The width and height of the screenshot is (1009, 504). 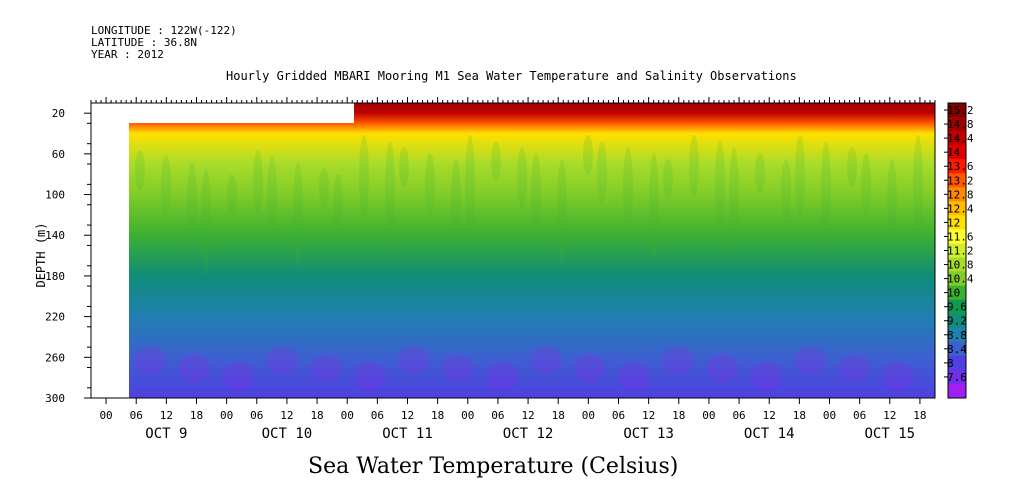 I want to click on y-tick-label: 100, so click(x=55, y=195).